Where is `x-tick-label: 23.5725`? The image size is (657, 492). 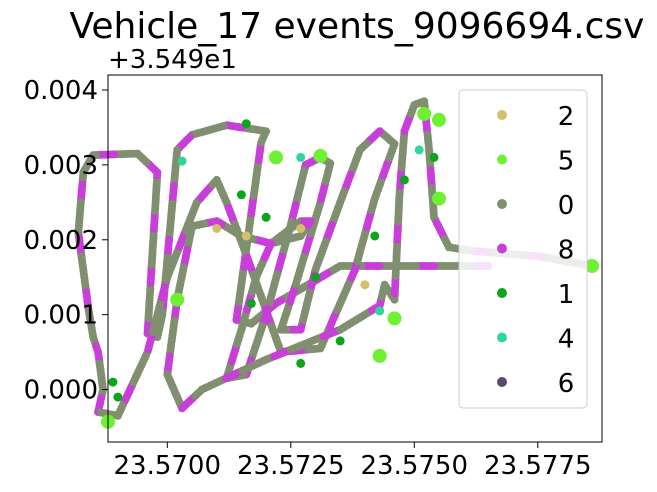
x-tick-label: 23.5725 is located at coordinates (291, 466).